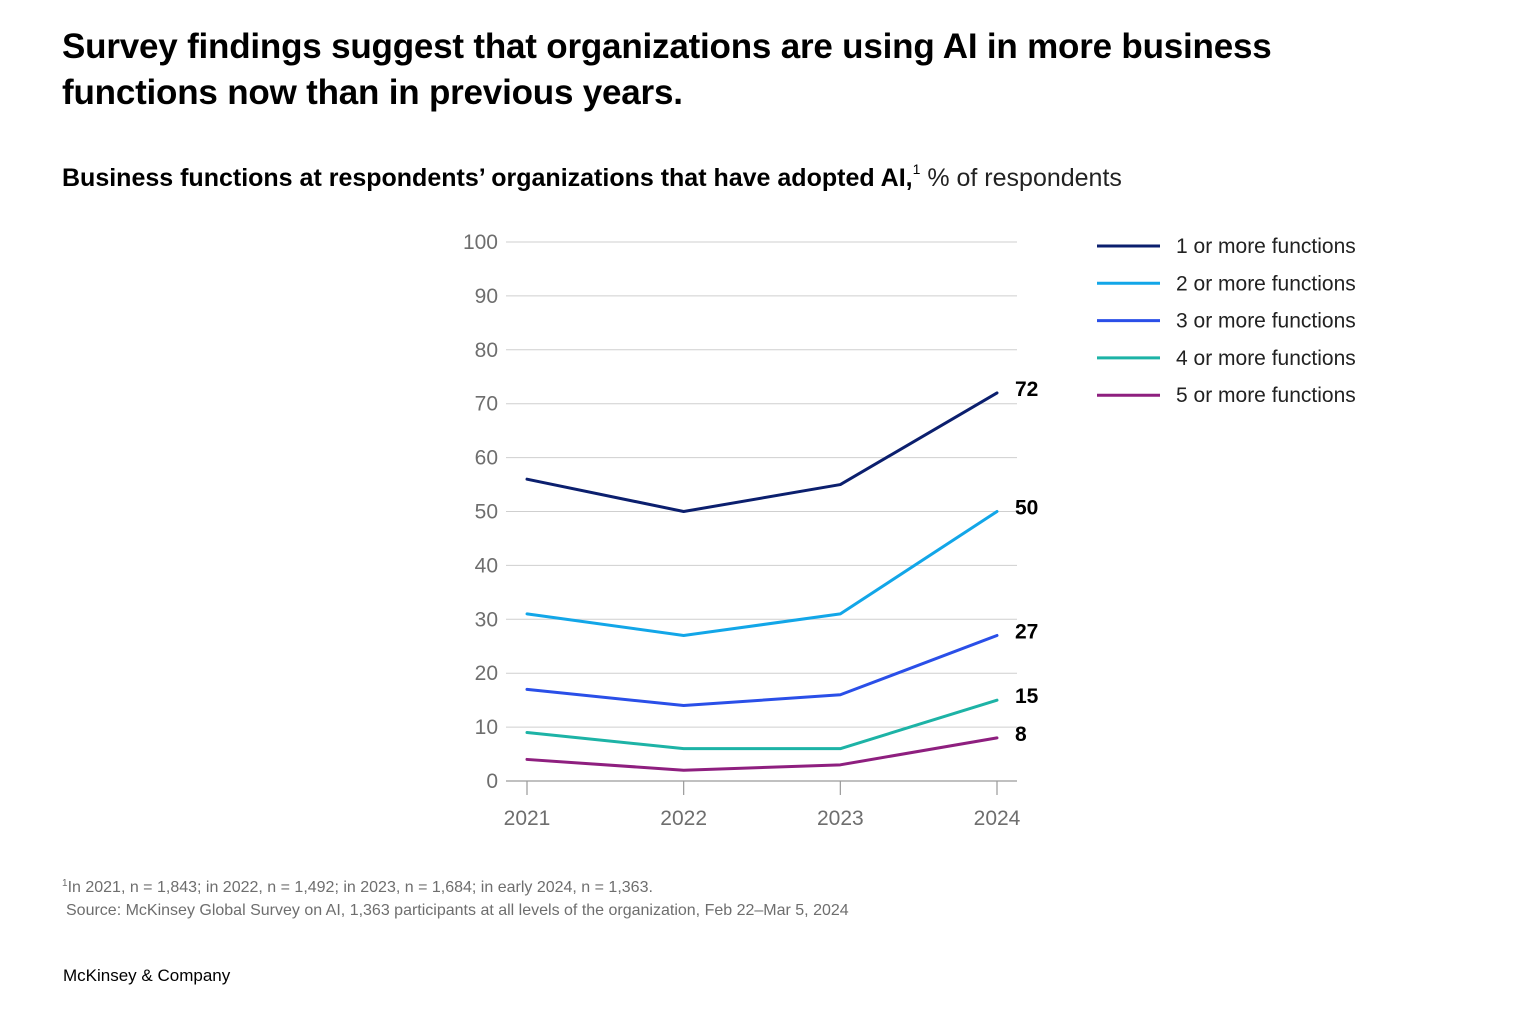  Describe the element at coordinates (1266, 395) in the screenshot. I see `legend-label: 5 or more functions` at that location.